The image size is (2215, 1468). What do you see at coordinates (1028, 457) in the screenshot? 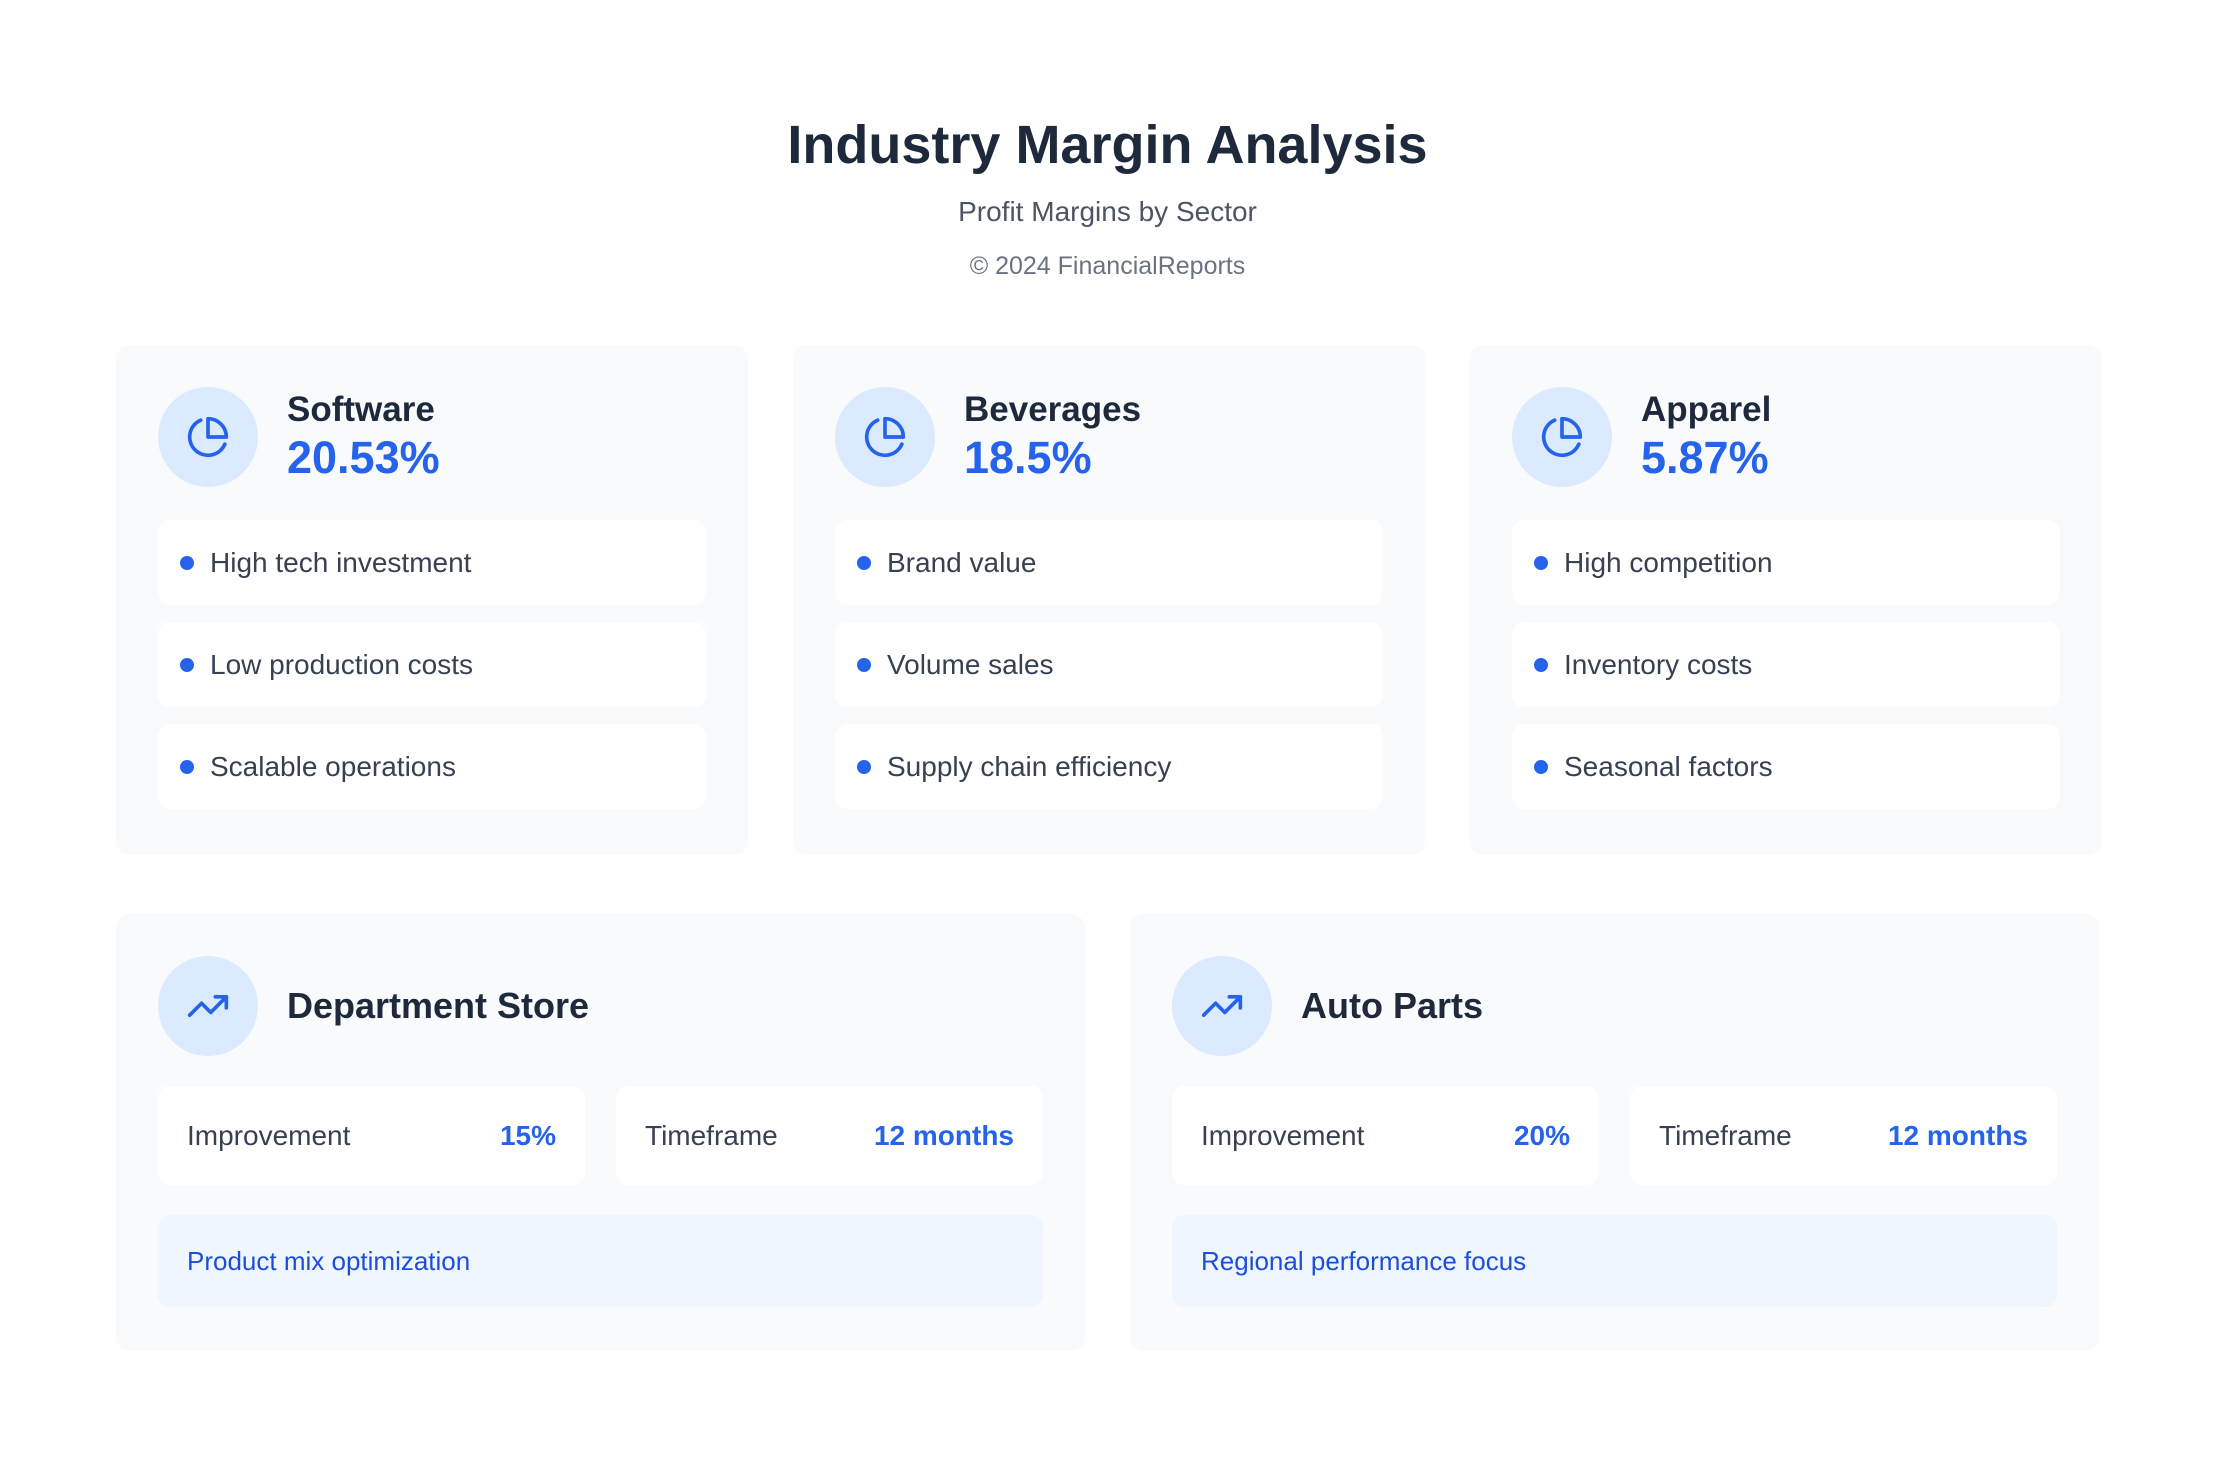
I see `sector-margin: 18.5%` at bounding box center [1028, 457].